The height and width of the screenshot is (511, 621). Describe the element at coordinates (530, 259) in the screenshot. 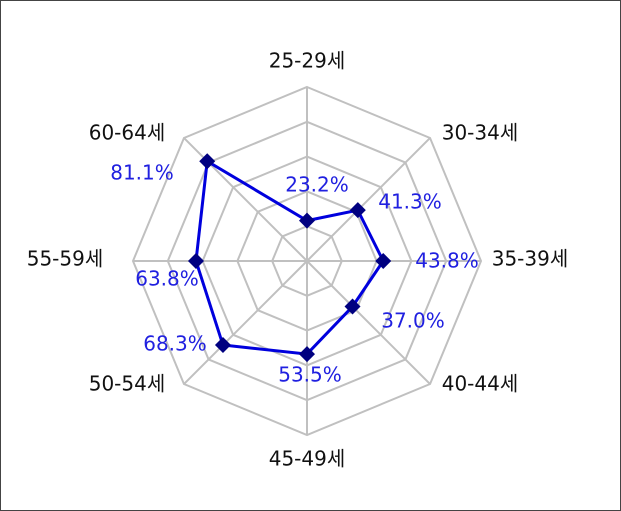

I see `category-label: 35-39세` at that location.